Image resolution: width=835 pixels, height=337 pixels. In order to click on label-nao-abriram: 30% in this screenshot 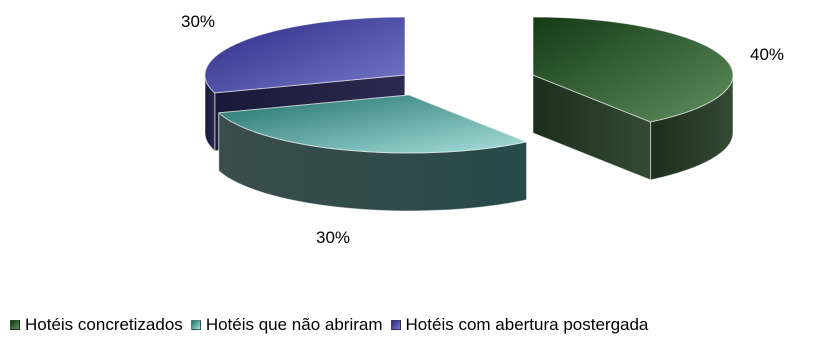, I will do `click(333, 237)`.